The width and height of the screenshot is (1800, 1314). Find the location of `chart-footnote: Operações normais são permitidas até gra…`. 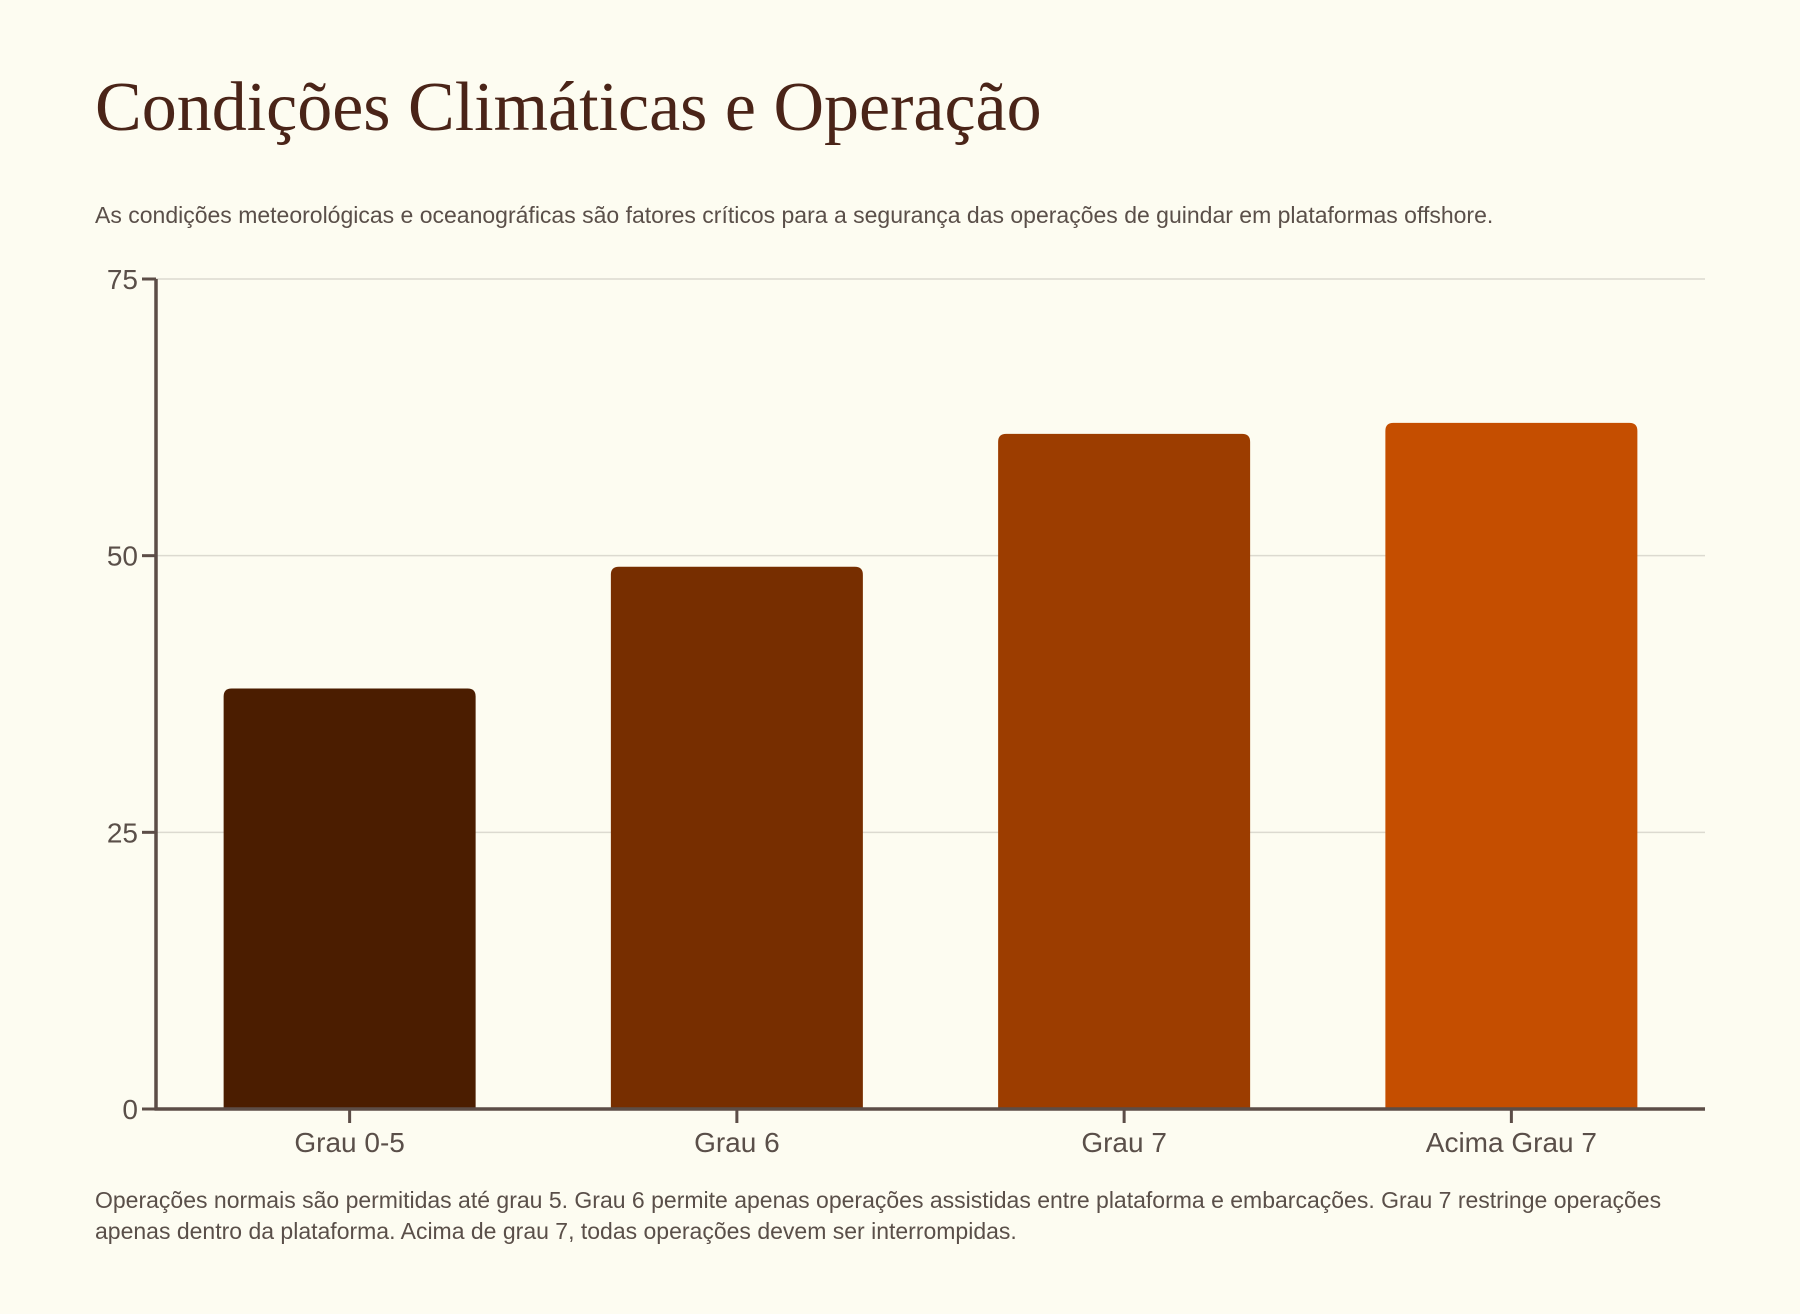

chart-footnote: Operações normais são permitidas até gra… is located at coordinates (878, 1215).